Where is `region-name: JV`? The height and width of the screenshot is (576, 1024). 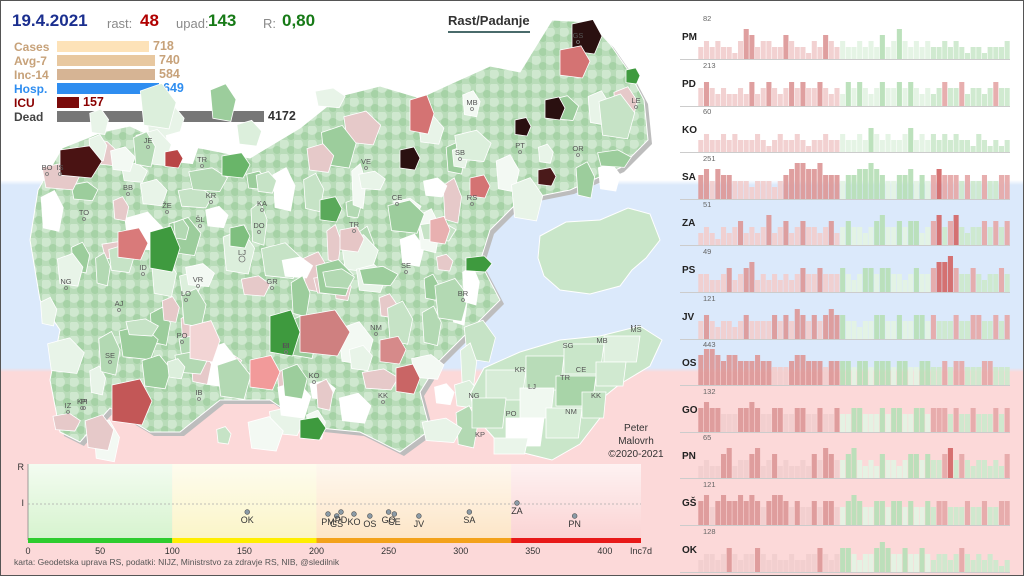
region-name: JV is located at coordinates (688, 317).